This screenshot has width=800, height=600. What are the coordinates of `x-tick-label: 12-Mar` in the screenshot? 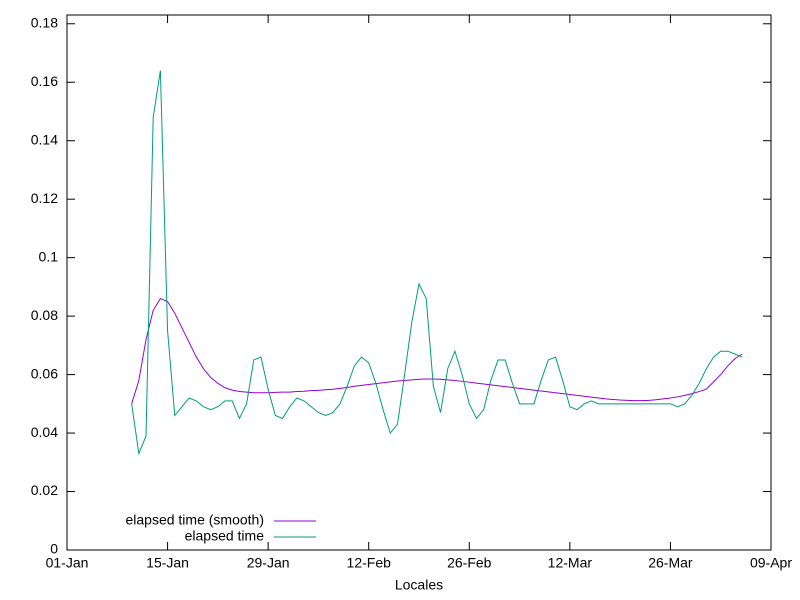 It's located at (570, 563).